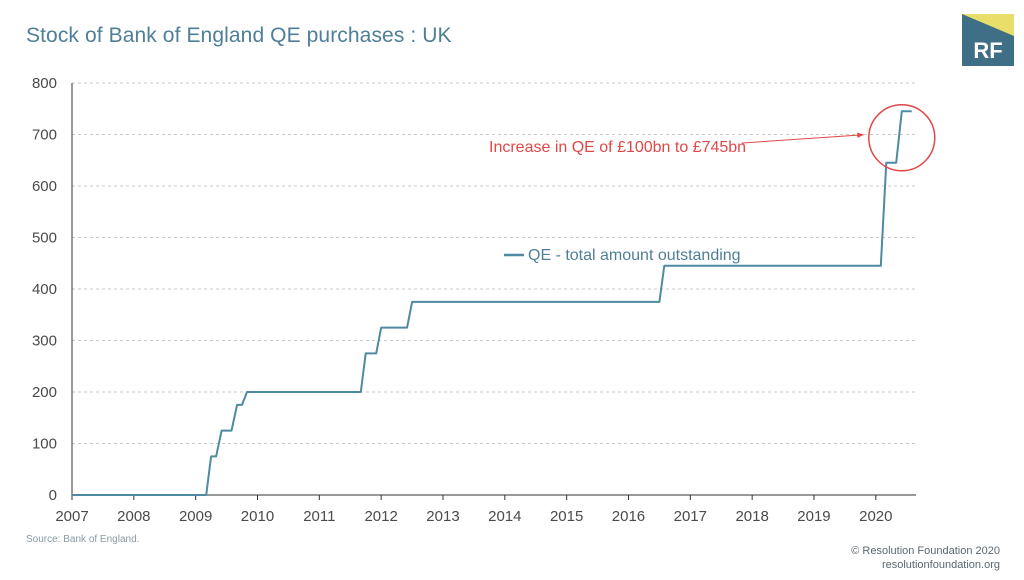 The width and height of the screenshot is (1024, 580). I want to click on x-tick-label: 2018, so click(751, 516).